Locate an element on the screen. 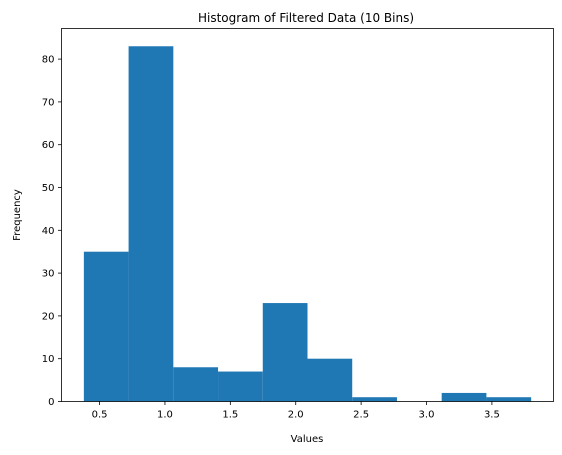 The image size is (562, 455). y-tick-label: 50 is located at coordinates (48, 188).